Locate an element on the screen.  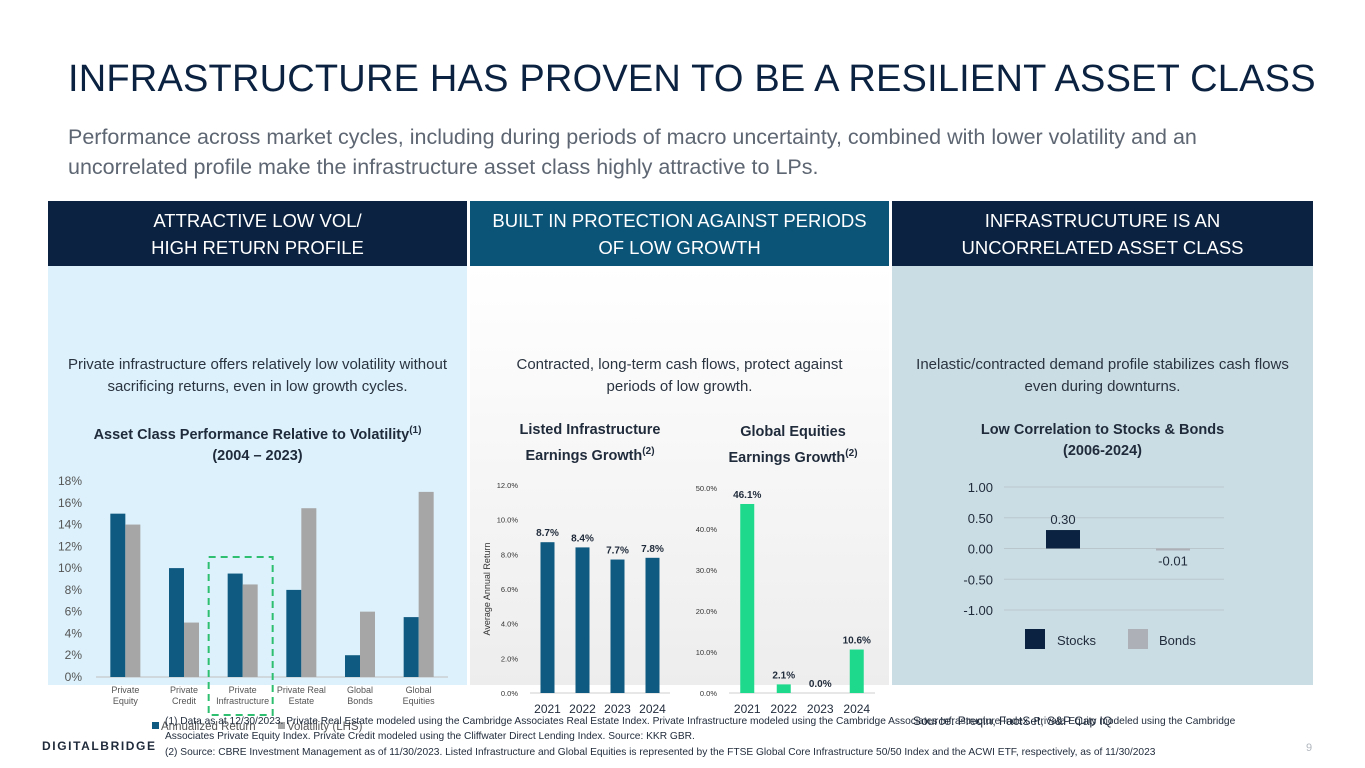
data-label: 8.7% is located at coordinates (547, 533).